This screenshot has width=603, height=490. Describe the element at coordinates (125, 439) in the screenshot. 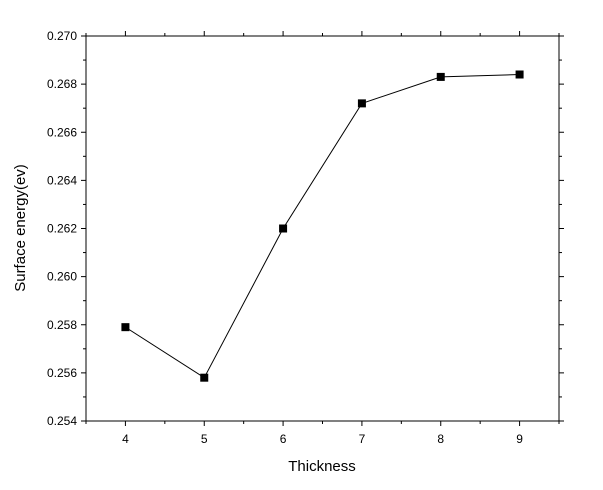

I see `x-tick-label: 4` at that location.